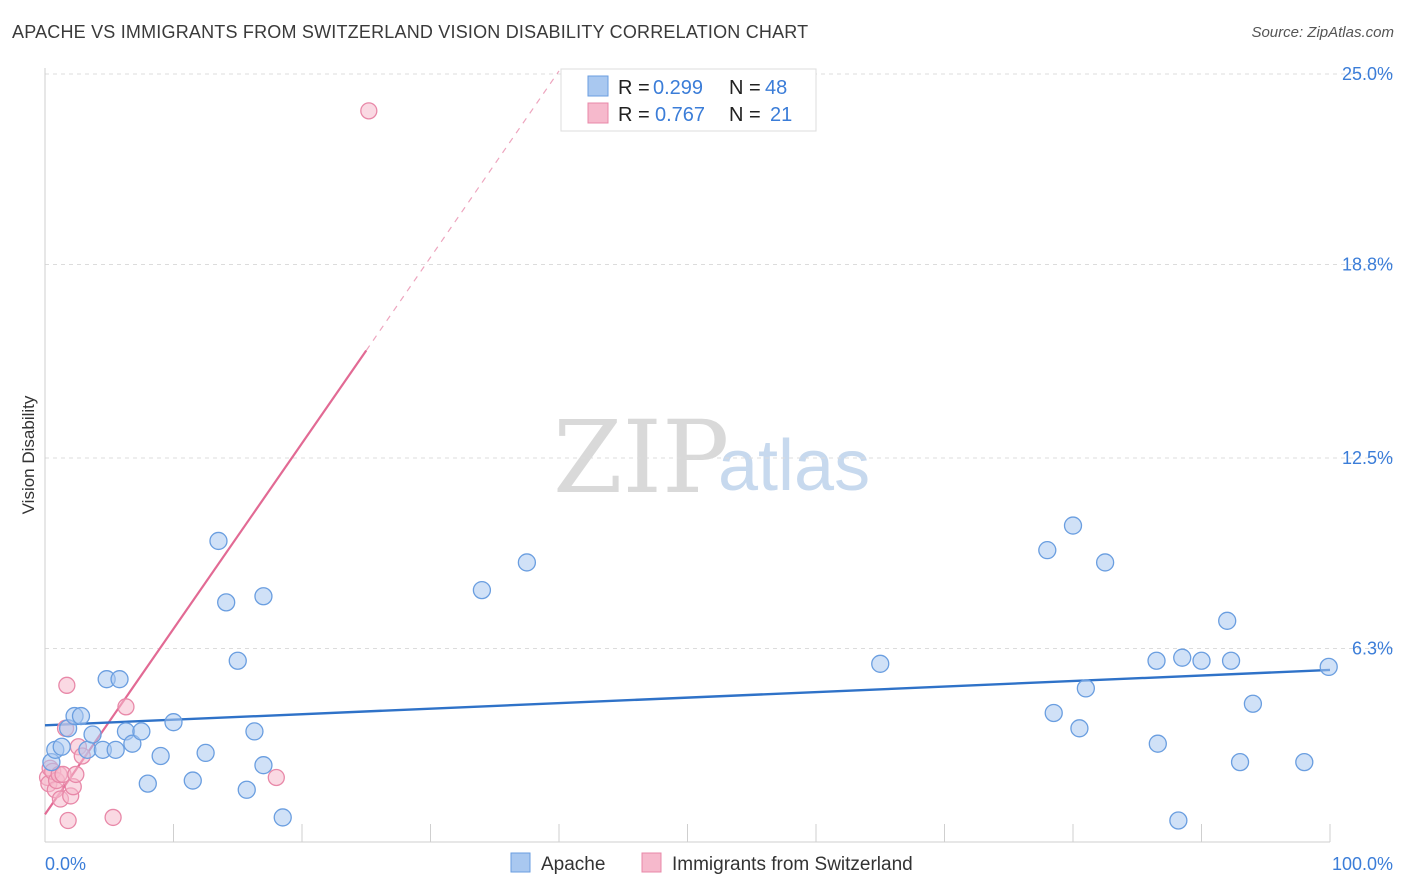  I want to click on y-tick-label: 25.0%, so click(1367, 74).